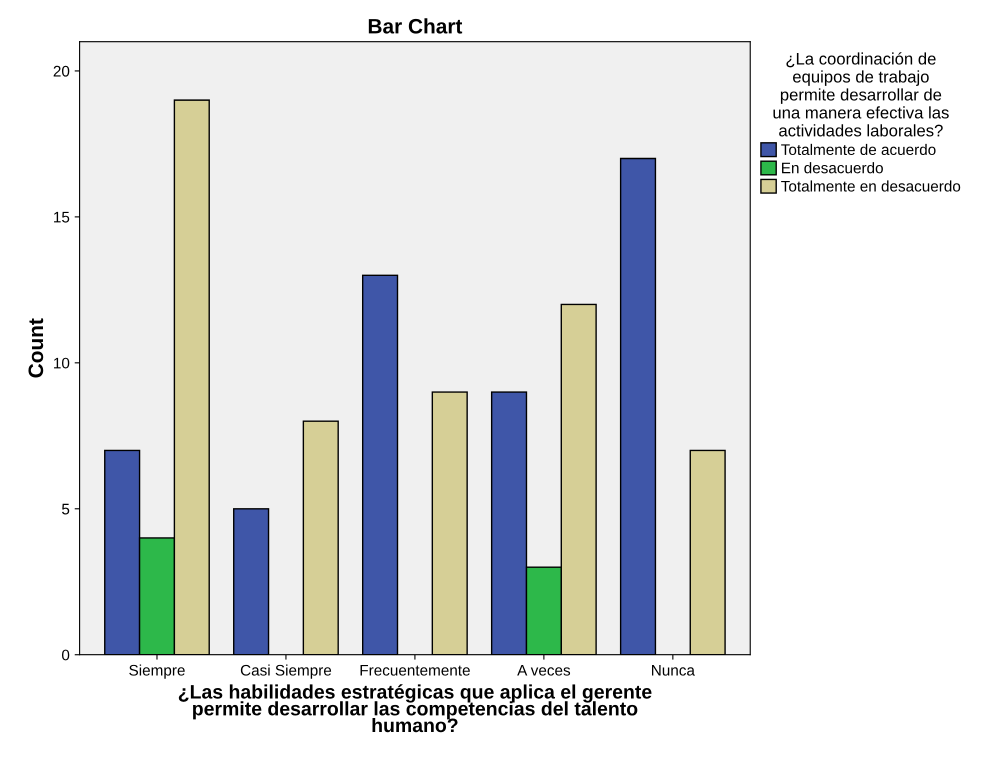 Image resolution: width=995 pixels, height=773 pixels. Describe the element at coordinates (861, 94) in the screenshot. I see `legend-title: ¿La coordinación de equipos de trabajo permite desarrollar de una manera efectiva las actividades laborales?` at that location.